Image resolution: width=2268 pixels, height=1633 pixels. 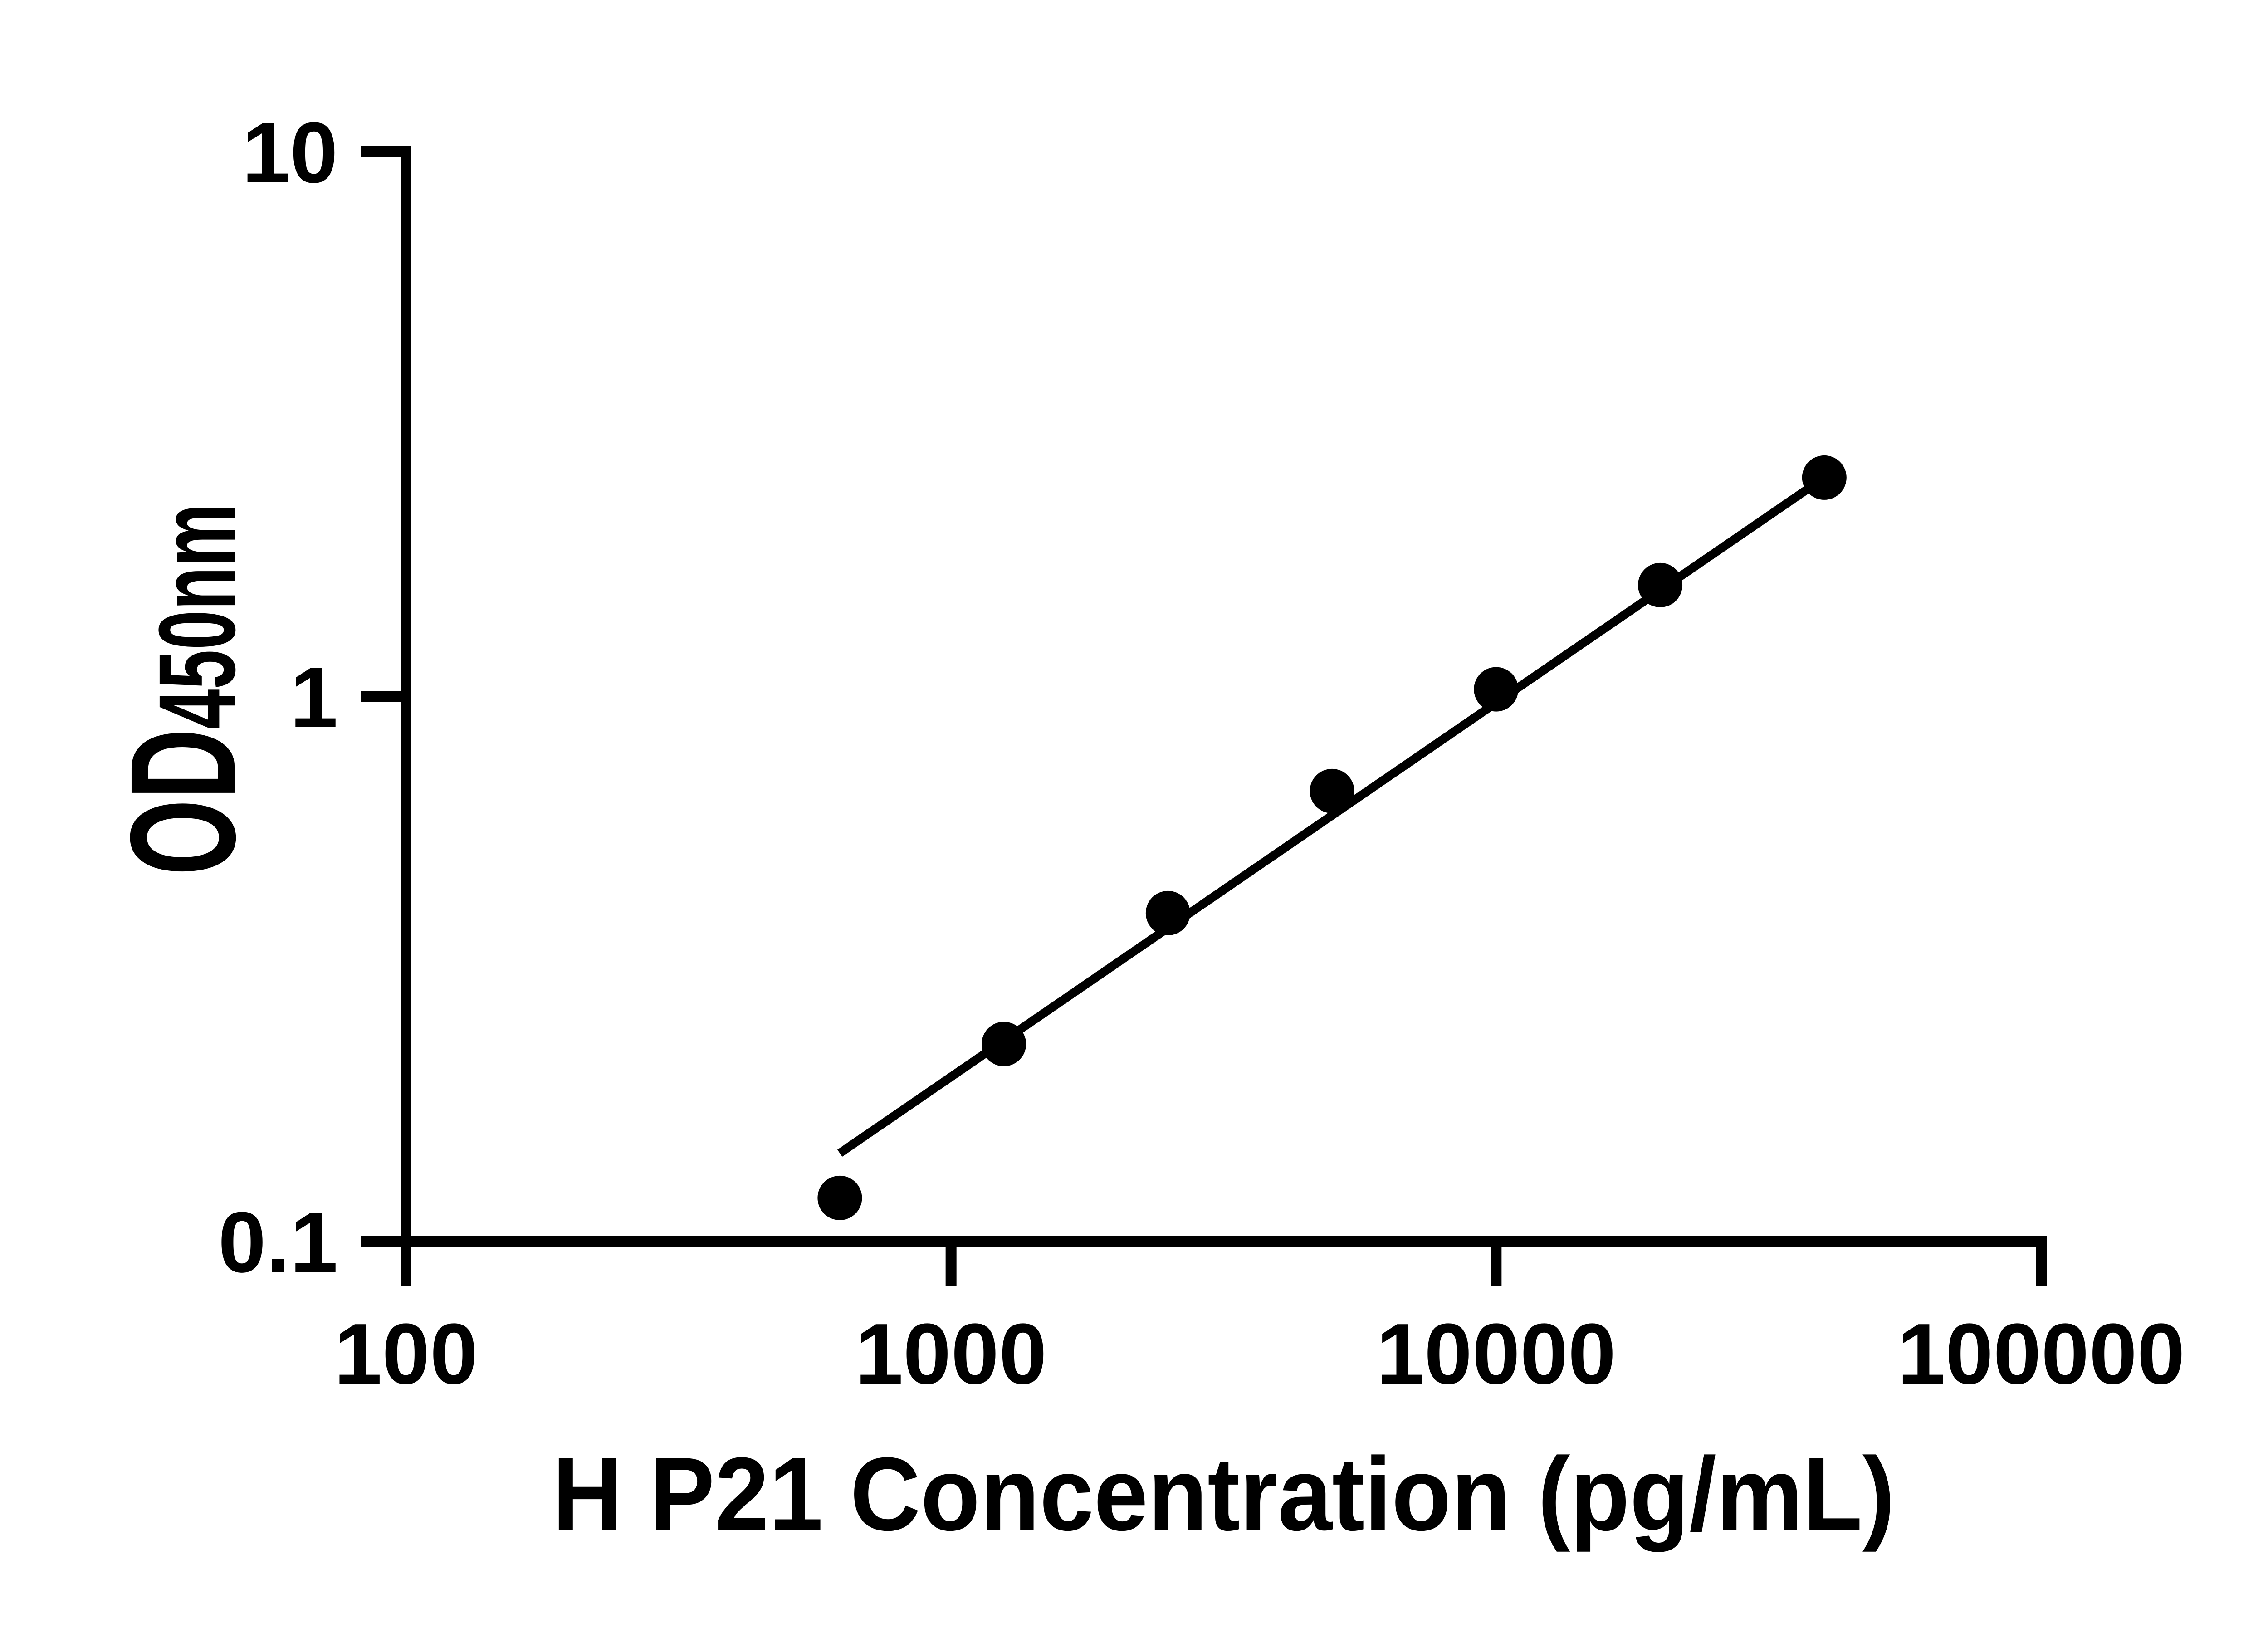 I want to click on y-tick-label: 0.1, so click(x=278, y=1242).